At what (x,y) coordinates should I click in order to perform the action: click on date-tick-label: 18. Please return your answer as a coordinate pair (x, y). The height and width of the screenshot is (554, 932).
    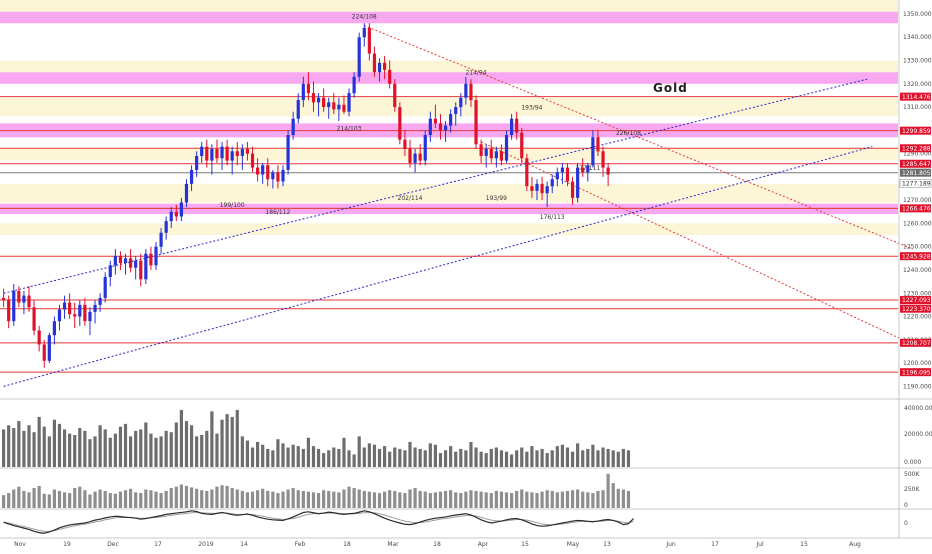
    Looking at the image, I should click on (437, 544).